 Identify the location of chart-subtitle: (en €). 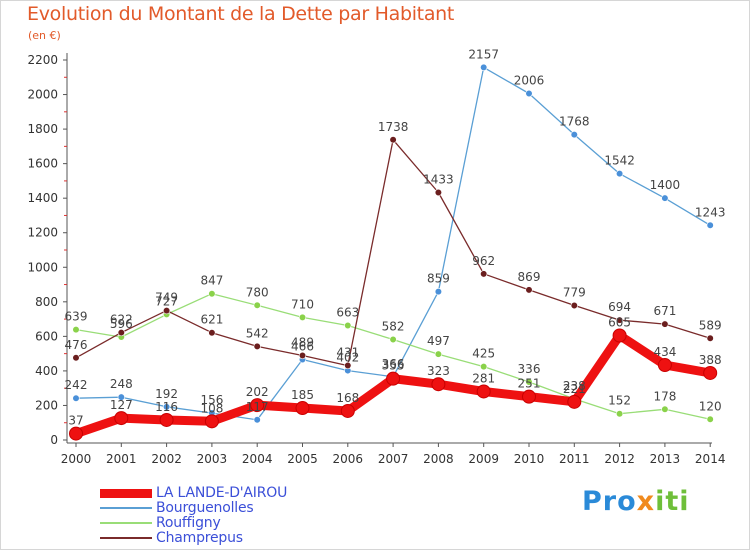
(44, 35).